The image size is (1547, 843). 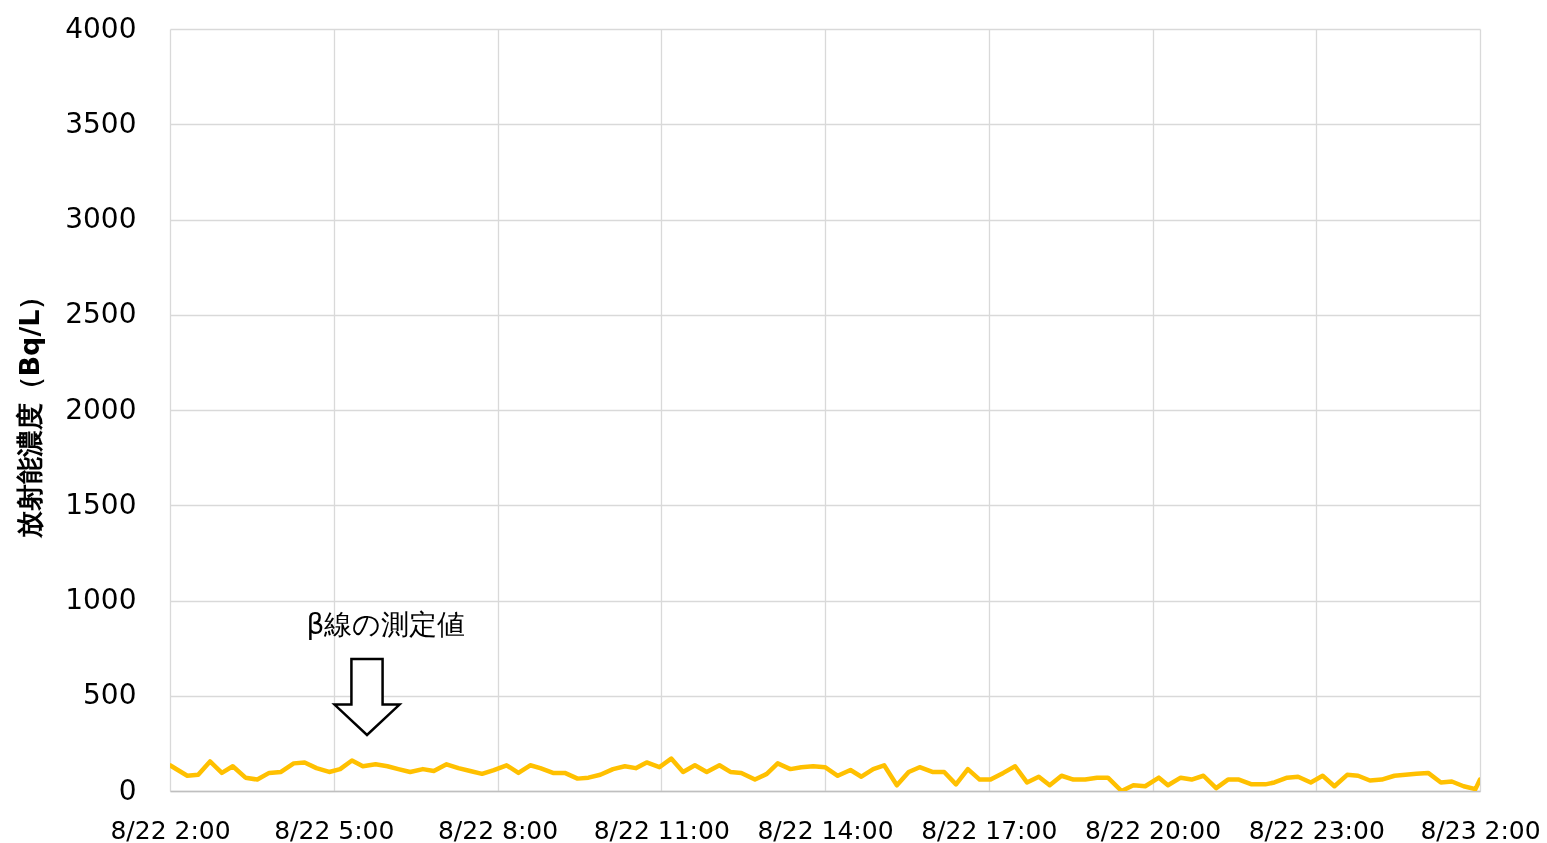 I want to click on x-tick-label: 8/22 20:00, so click(x=1153, y=829).